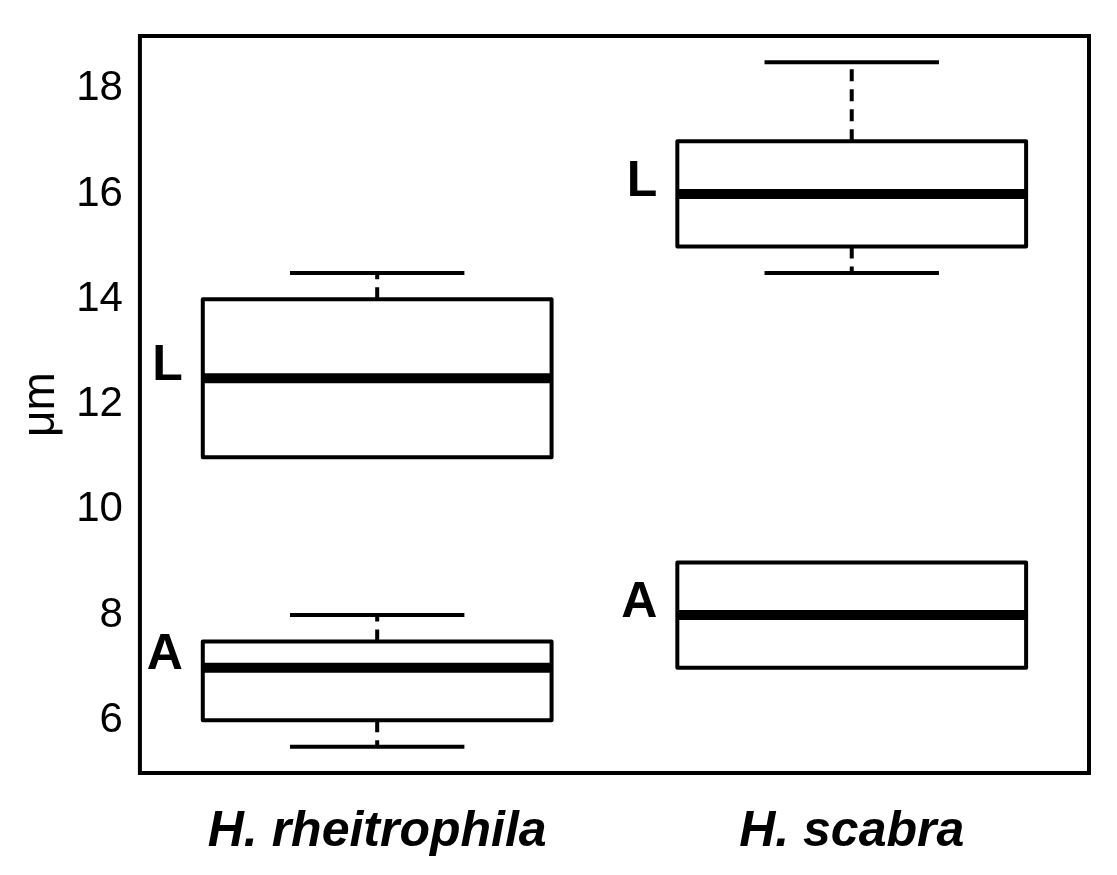 The image size is (1117, 875). What do you see at coordinates (852, 828) in the screenshot?
I see `x-tick-label: H. scabra` at bounding box center [852, 828].